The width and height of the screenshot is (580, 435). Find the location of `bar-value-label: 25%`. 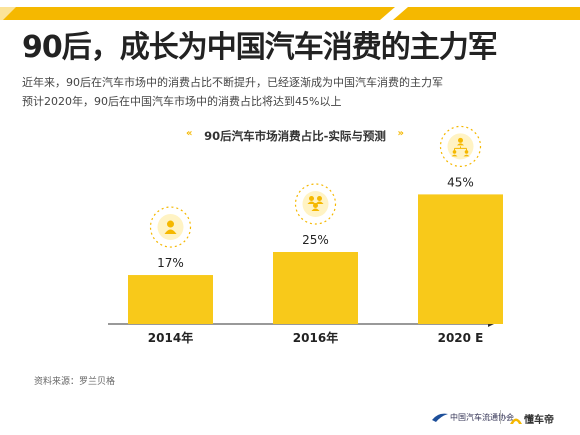

bar-value-label: 25% is located at coordinates (315, 240).